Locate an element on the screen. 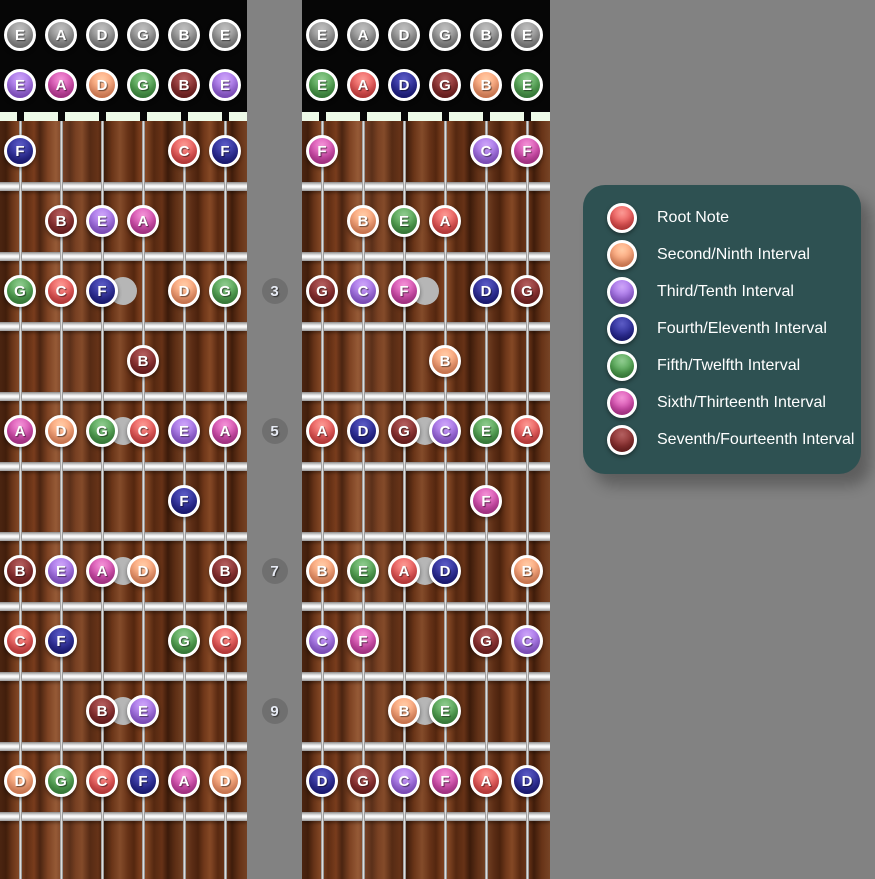 The height and width of the screenshot is (879, 875). second-color-circle-icon is located at coordinates (622, 255).